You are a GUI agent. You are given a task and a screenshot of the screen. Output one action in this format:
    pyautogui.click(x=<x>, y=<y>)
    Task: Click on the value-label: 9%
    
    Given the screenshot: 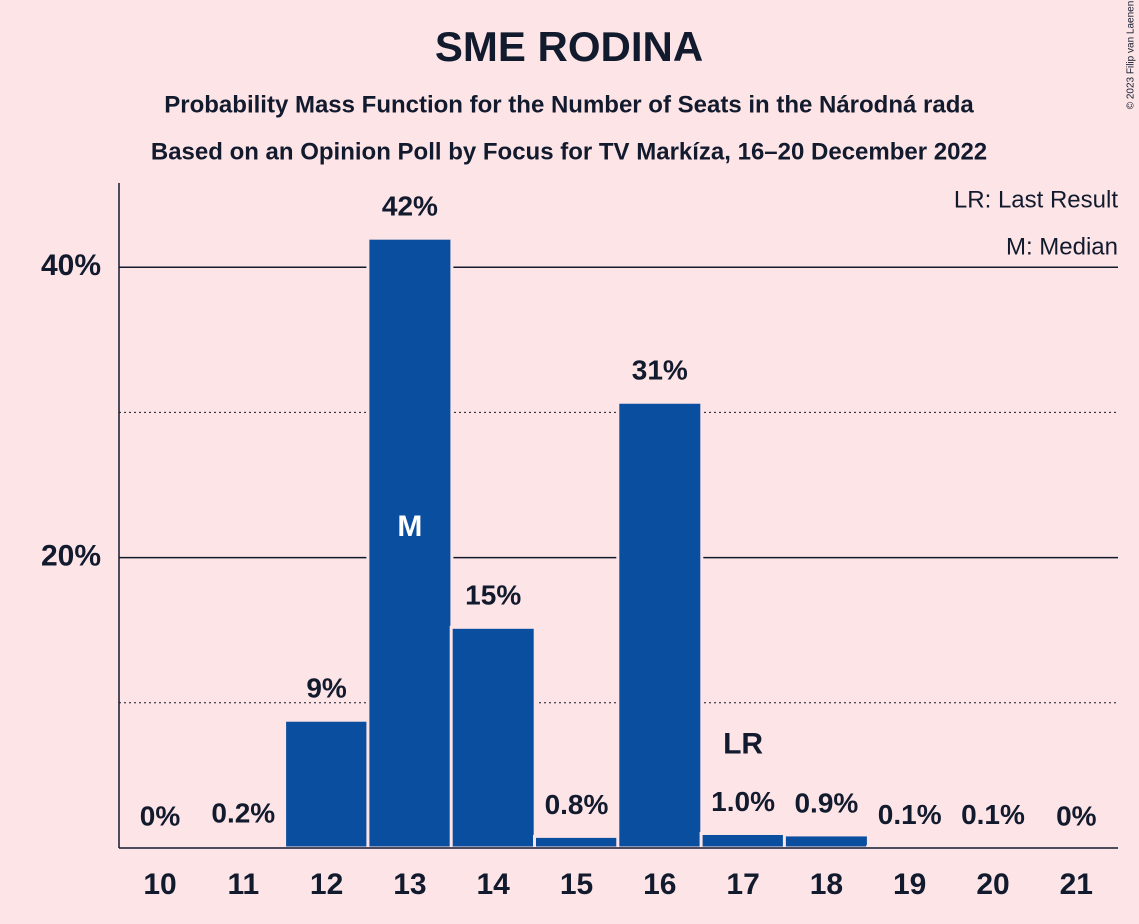 What is the action you would take?
    pyautogui.click(x=326, y=688)
    